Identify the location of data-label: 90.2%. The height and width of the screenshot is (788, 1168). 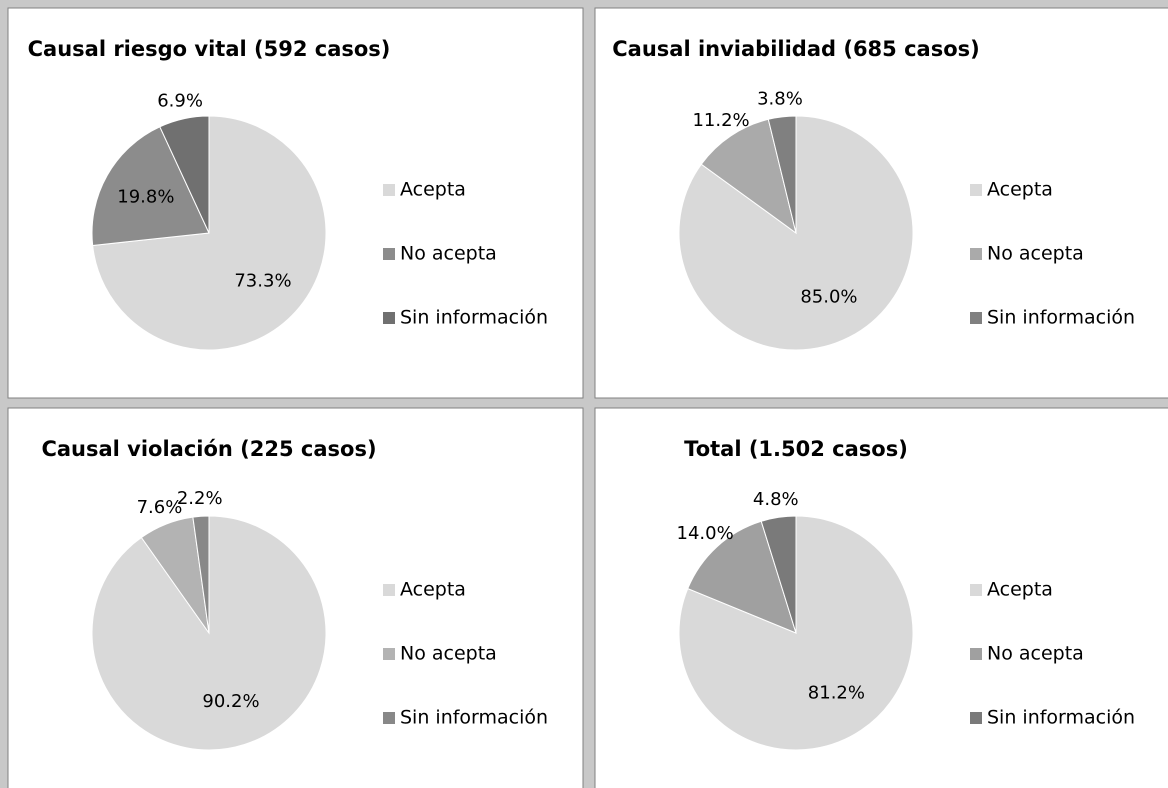
(230, 701).